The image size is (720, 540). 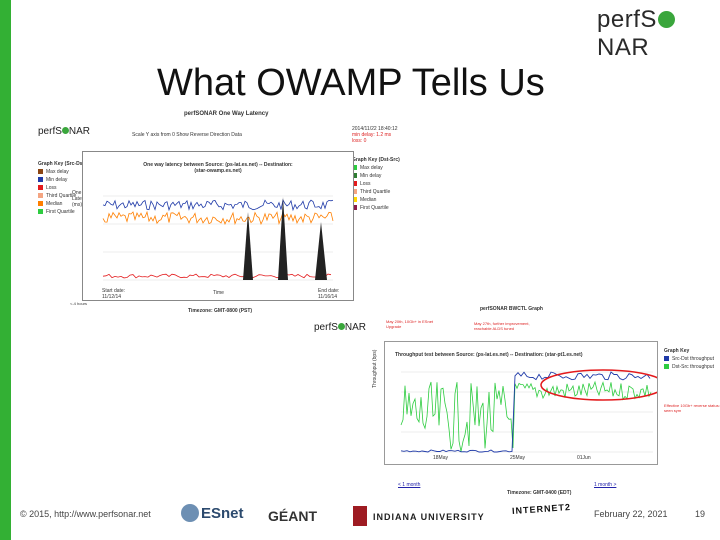 I want to click on key-label: Third Quartile, so click(x=375, y=192).